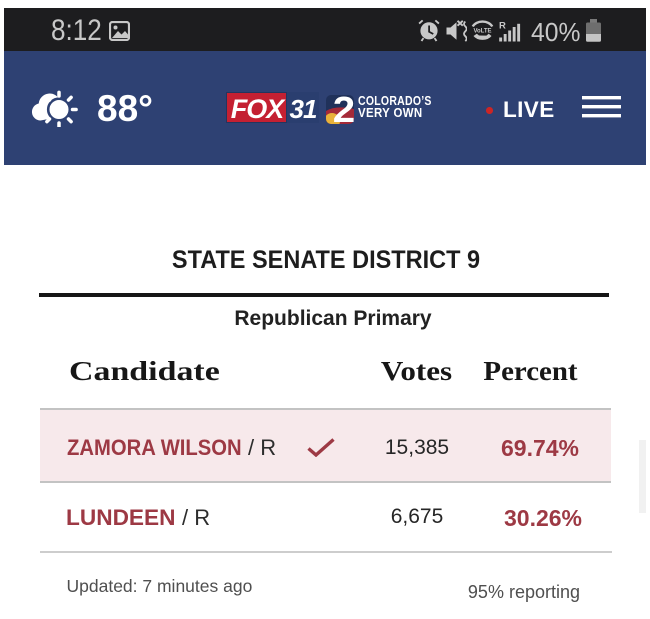 The height and width of the screenshot is (619, 650). I want to click on svg-text: R, so click(502, 25).